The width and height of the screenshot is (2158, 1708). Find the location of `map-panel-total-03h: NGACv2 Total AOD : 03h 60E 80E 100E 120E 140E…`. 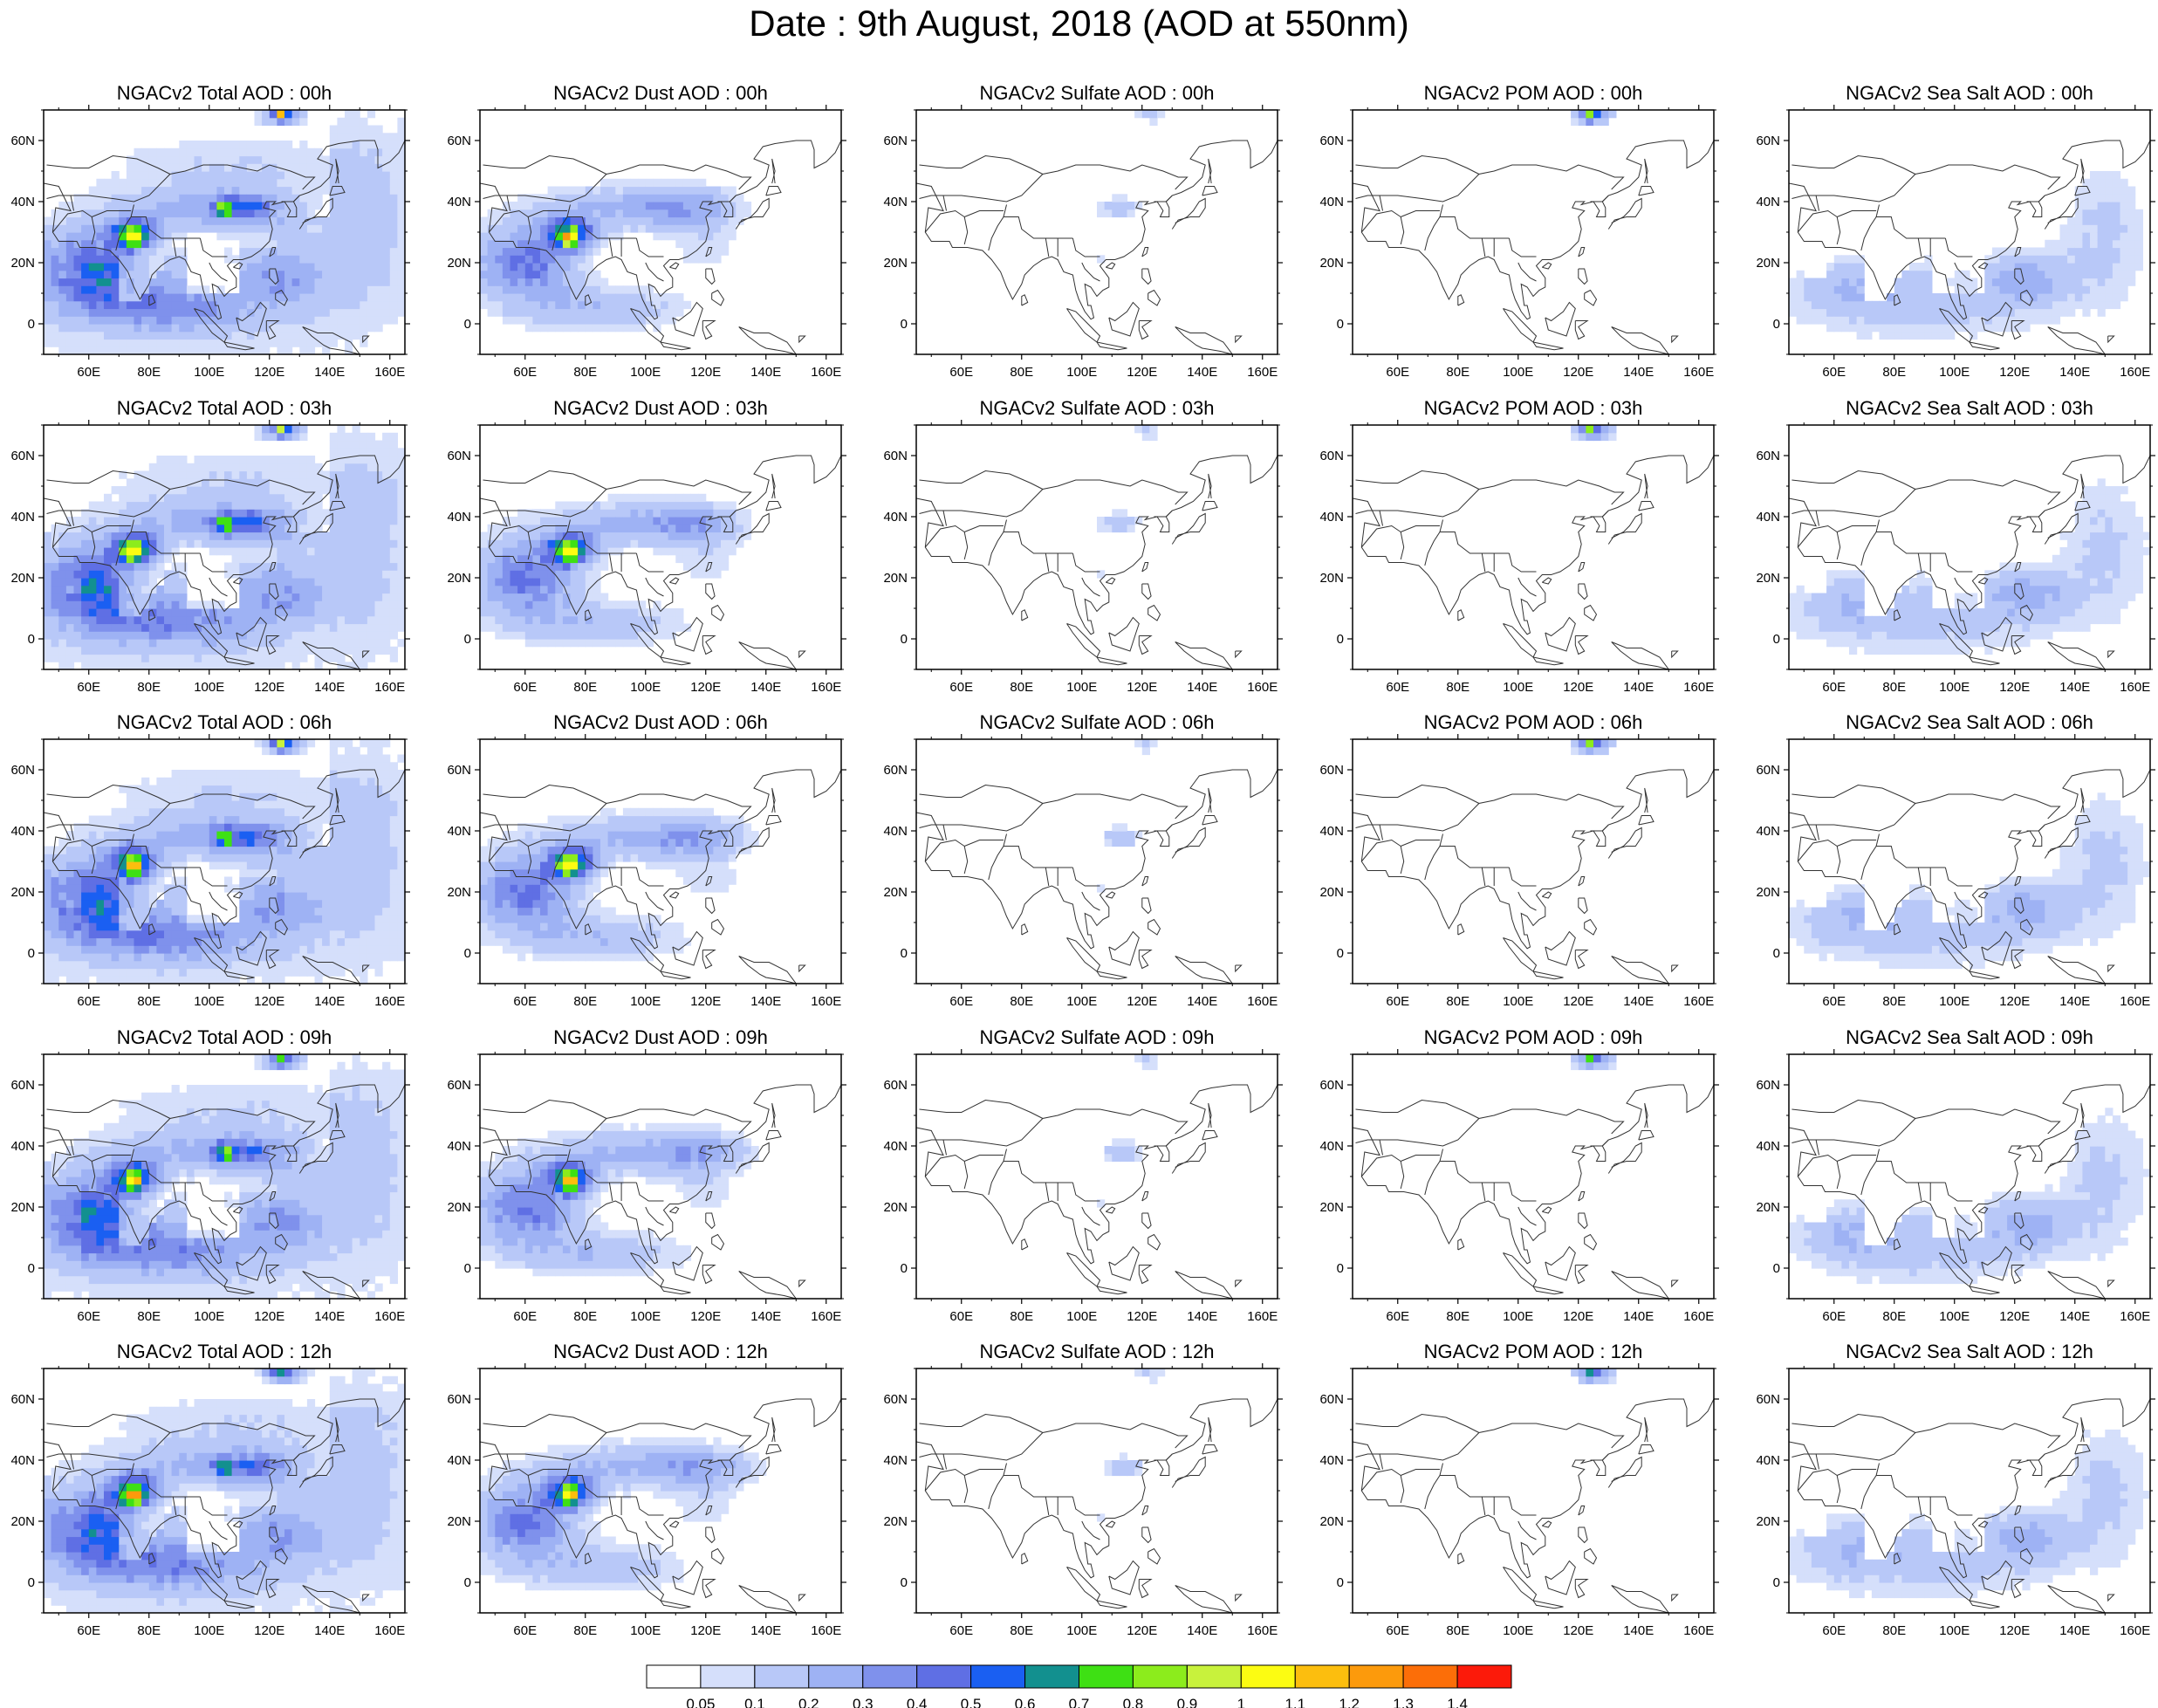

map-panel-total-03h: NGACv2 Total AOD : 03h 60E 80E 100E 120E 140E… is located at coordinates (210, 546).